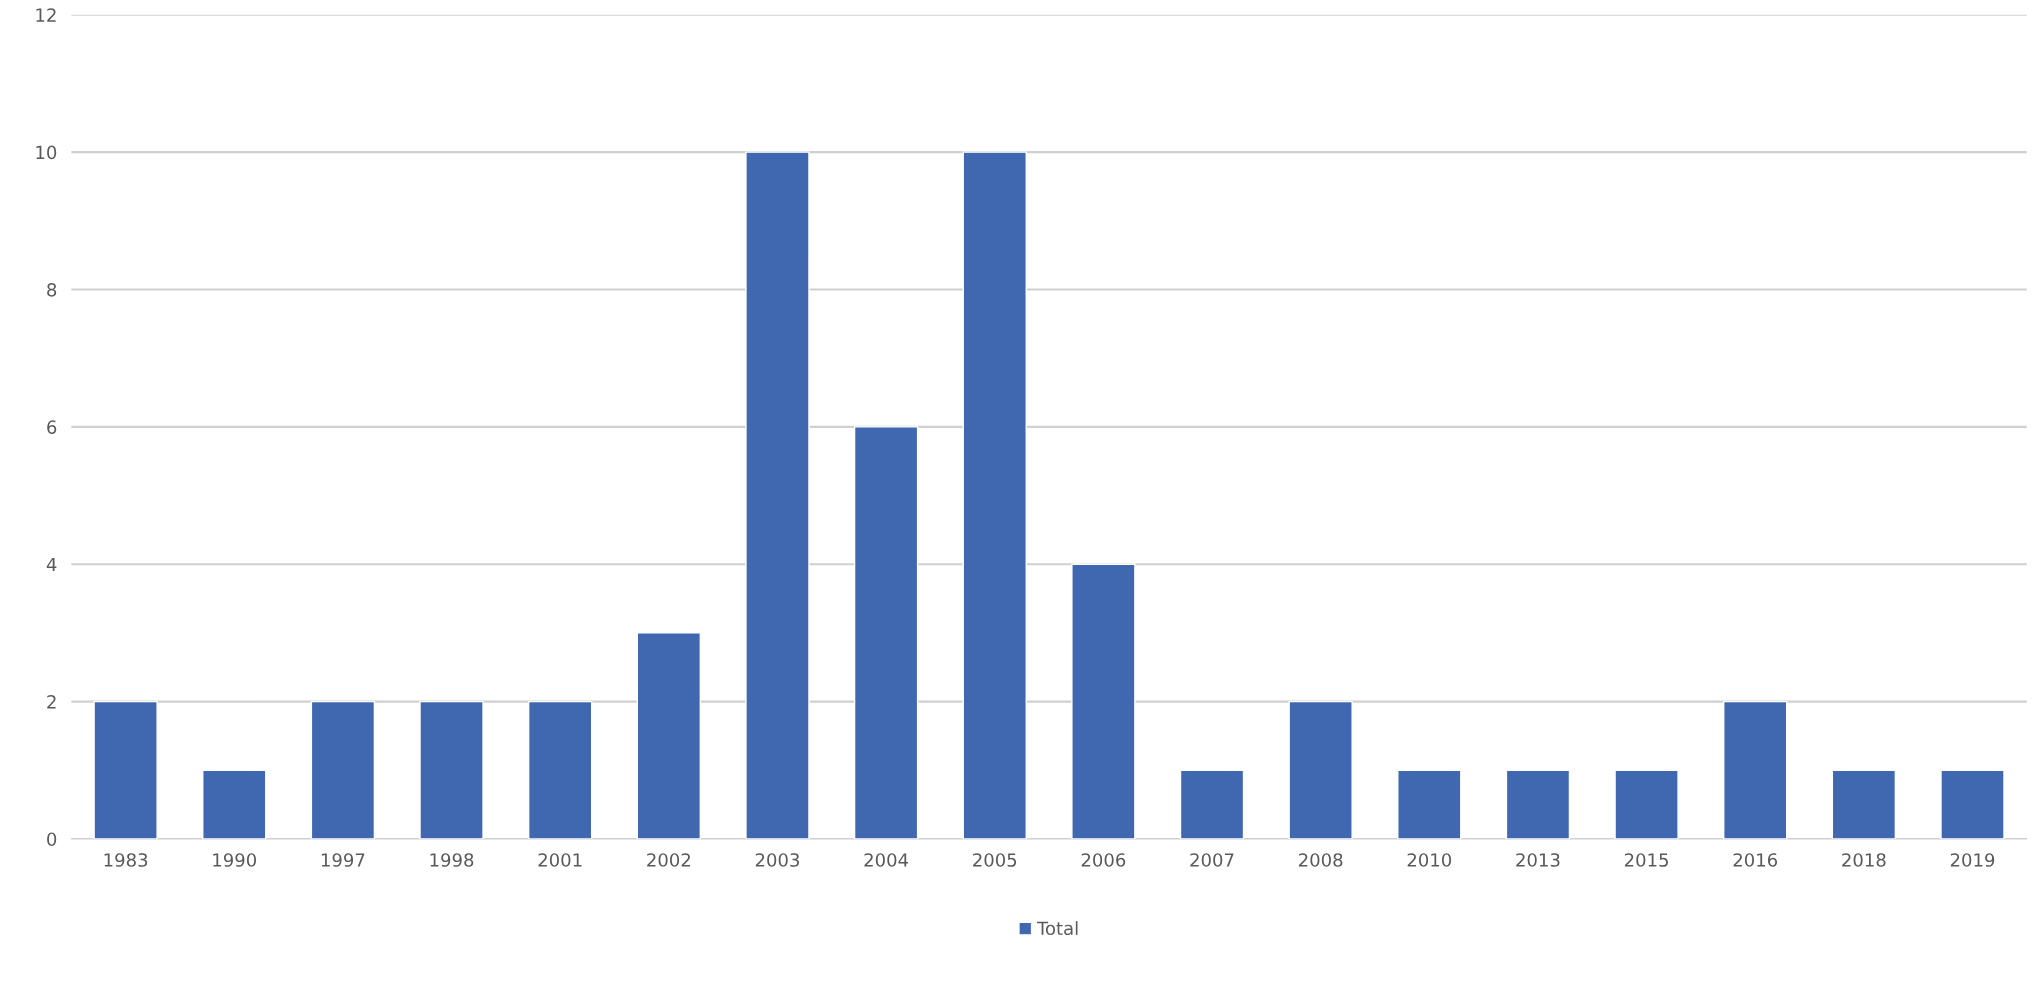 The height and width of the screenshot is (987, 2037). Describe the element at coordinates (452, 860) in the screenshot. I see `x-tick-label: 1998` at that location.